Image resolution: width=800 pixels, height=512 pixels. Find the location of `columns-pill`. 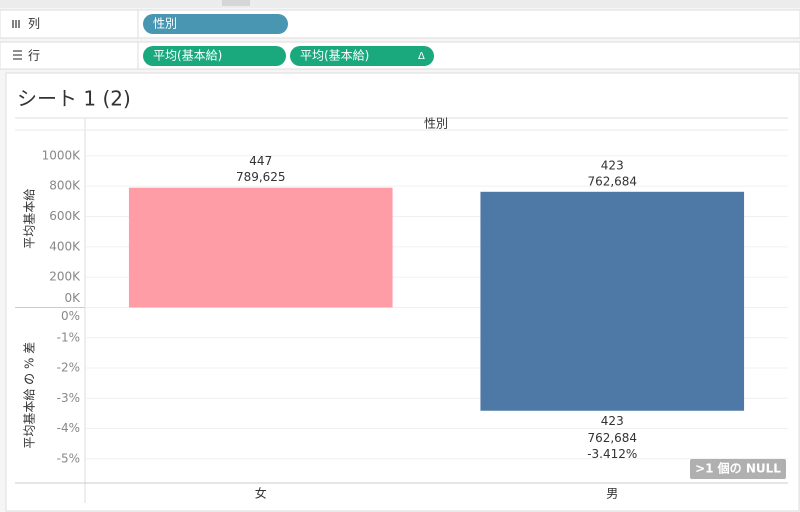

columns-pill is located at coordinates (215, 24).